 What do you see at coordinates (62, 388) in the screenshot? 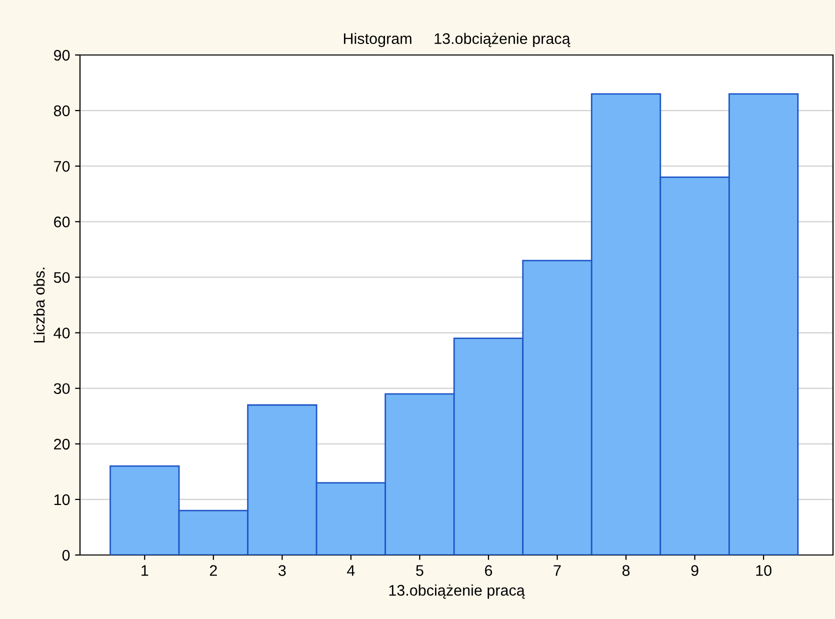
I see `y-tick-label: 30` at bounding box center [62, 388].